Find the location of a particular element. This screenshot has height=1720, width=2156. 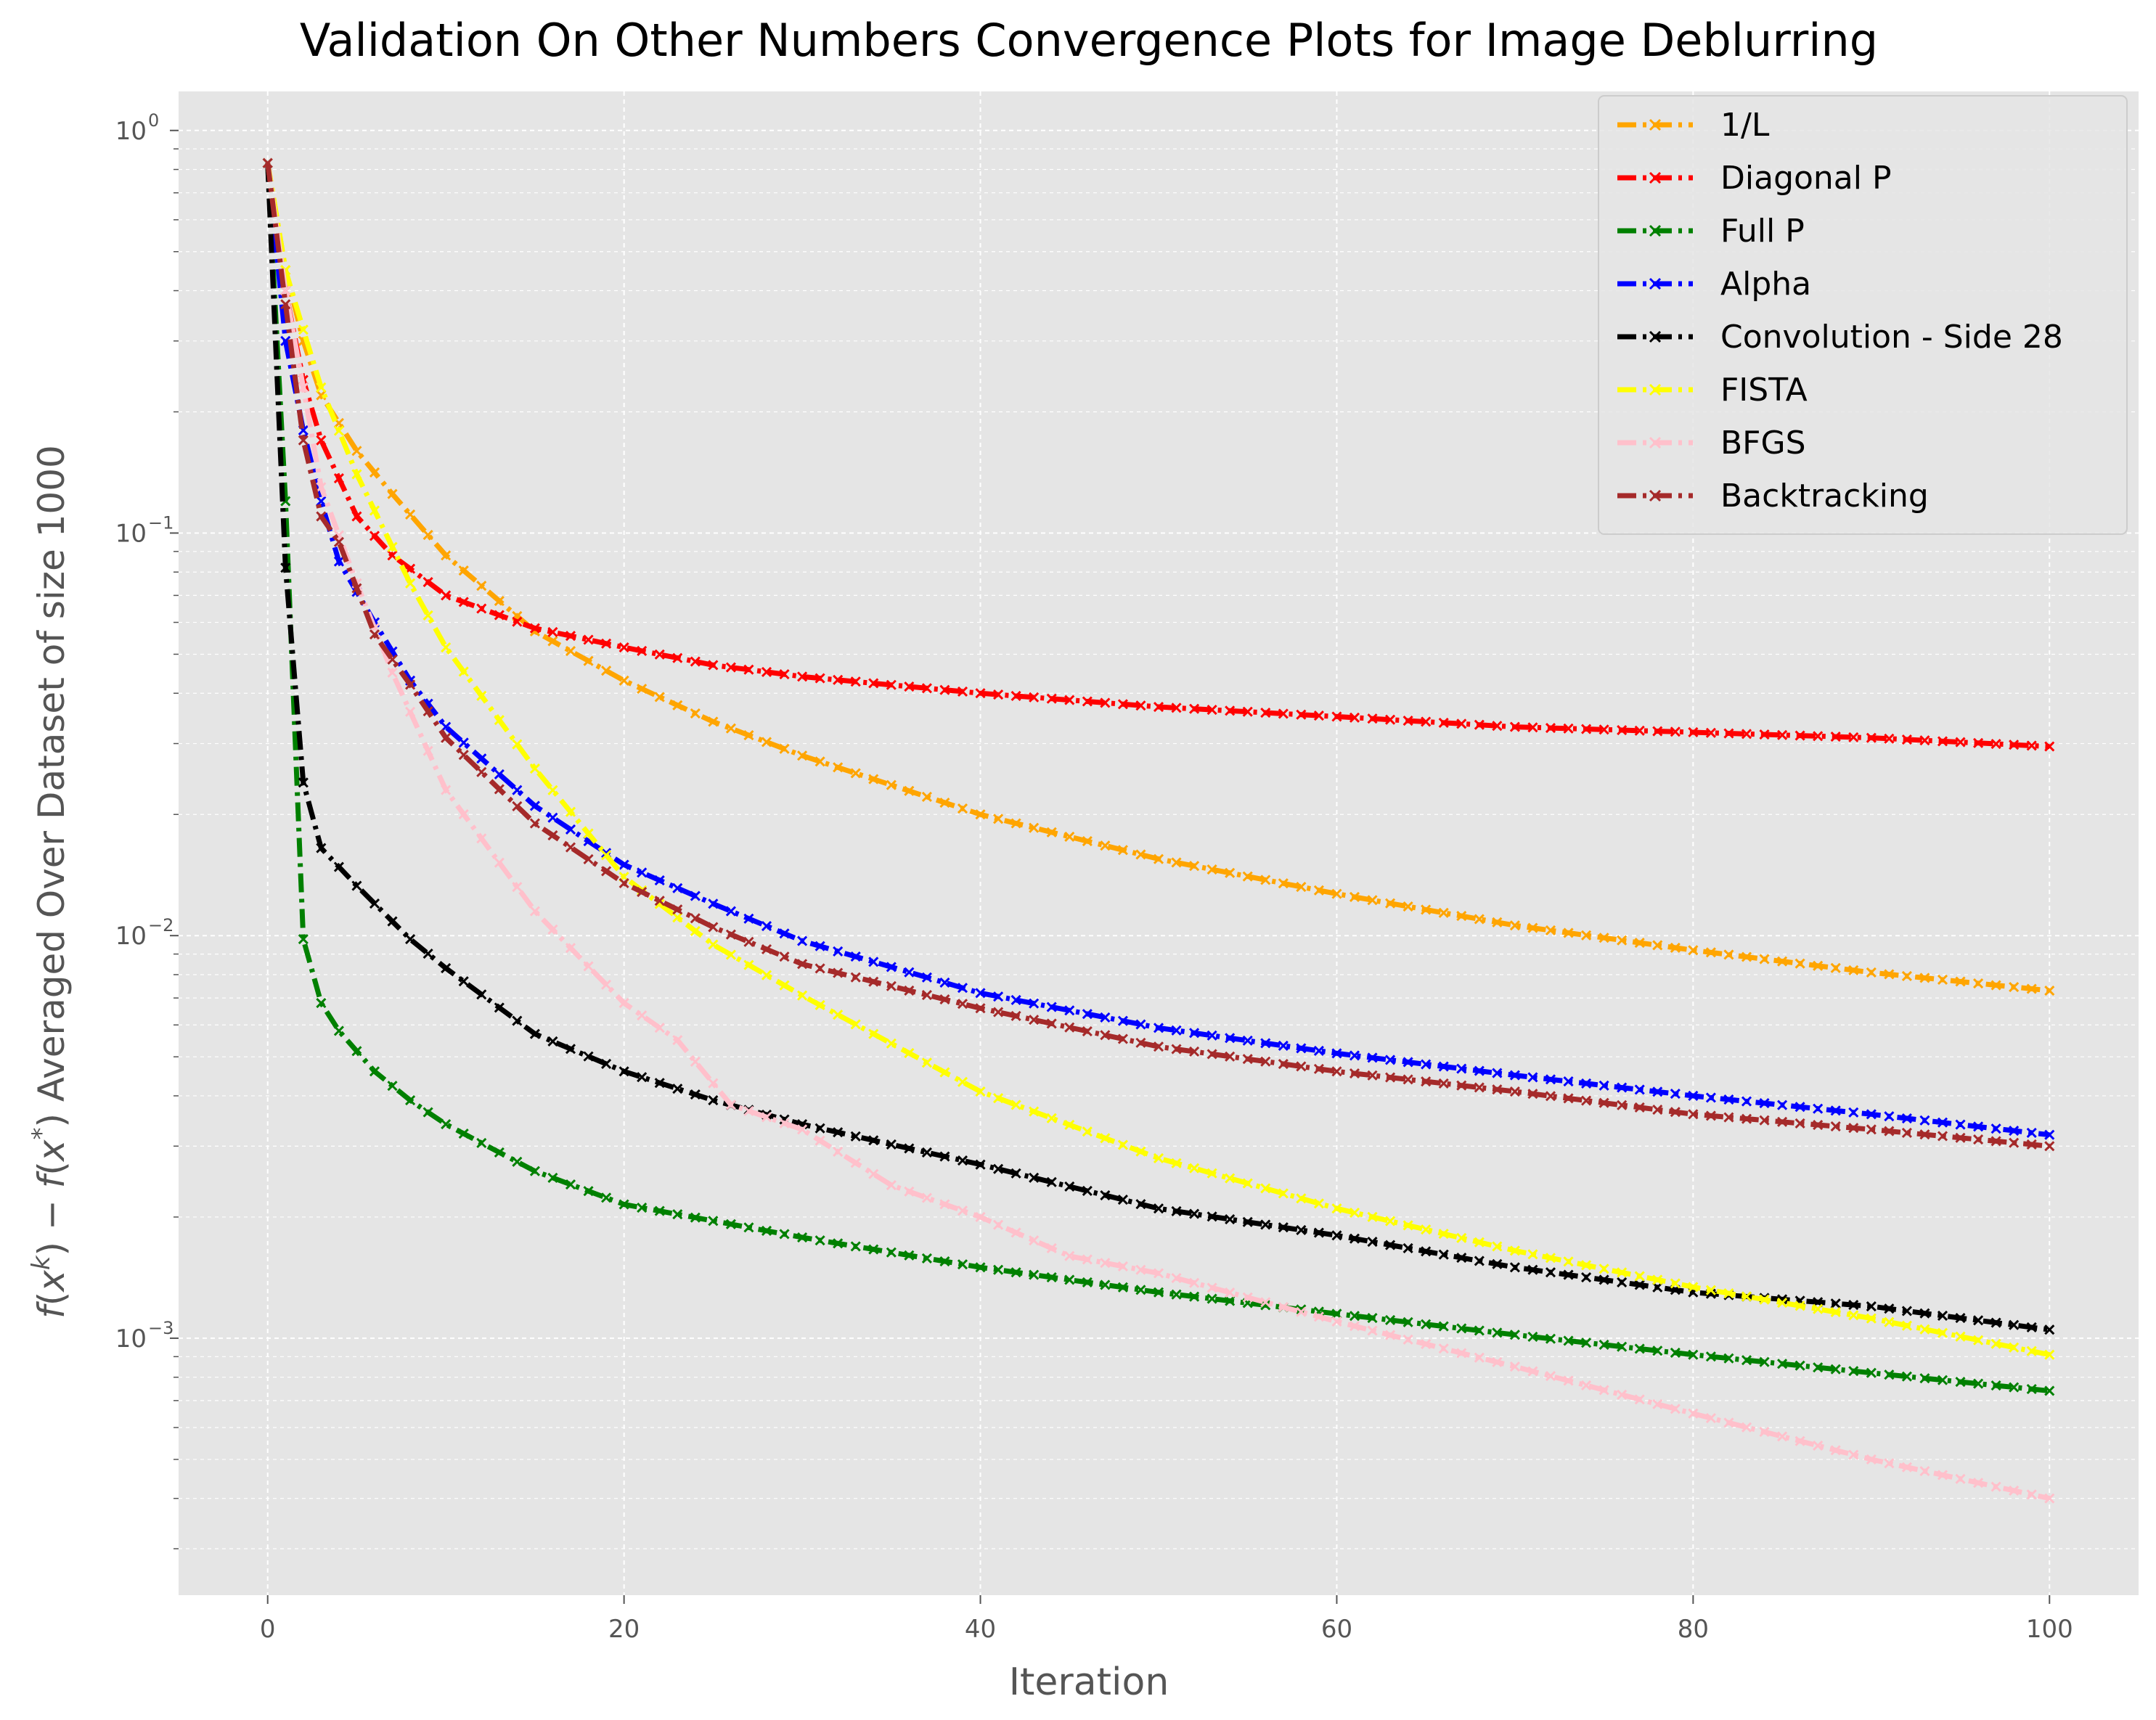

x-tick-label: 100 is located at coordinates (2049, 1629).